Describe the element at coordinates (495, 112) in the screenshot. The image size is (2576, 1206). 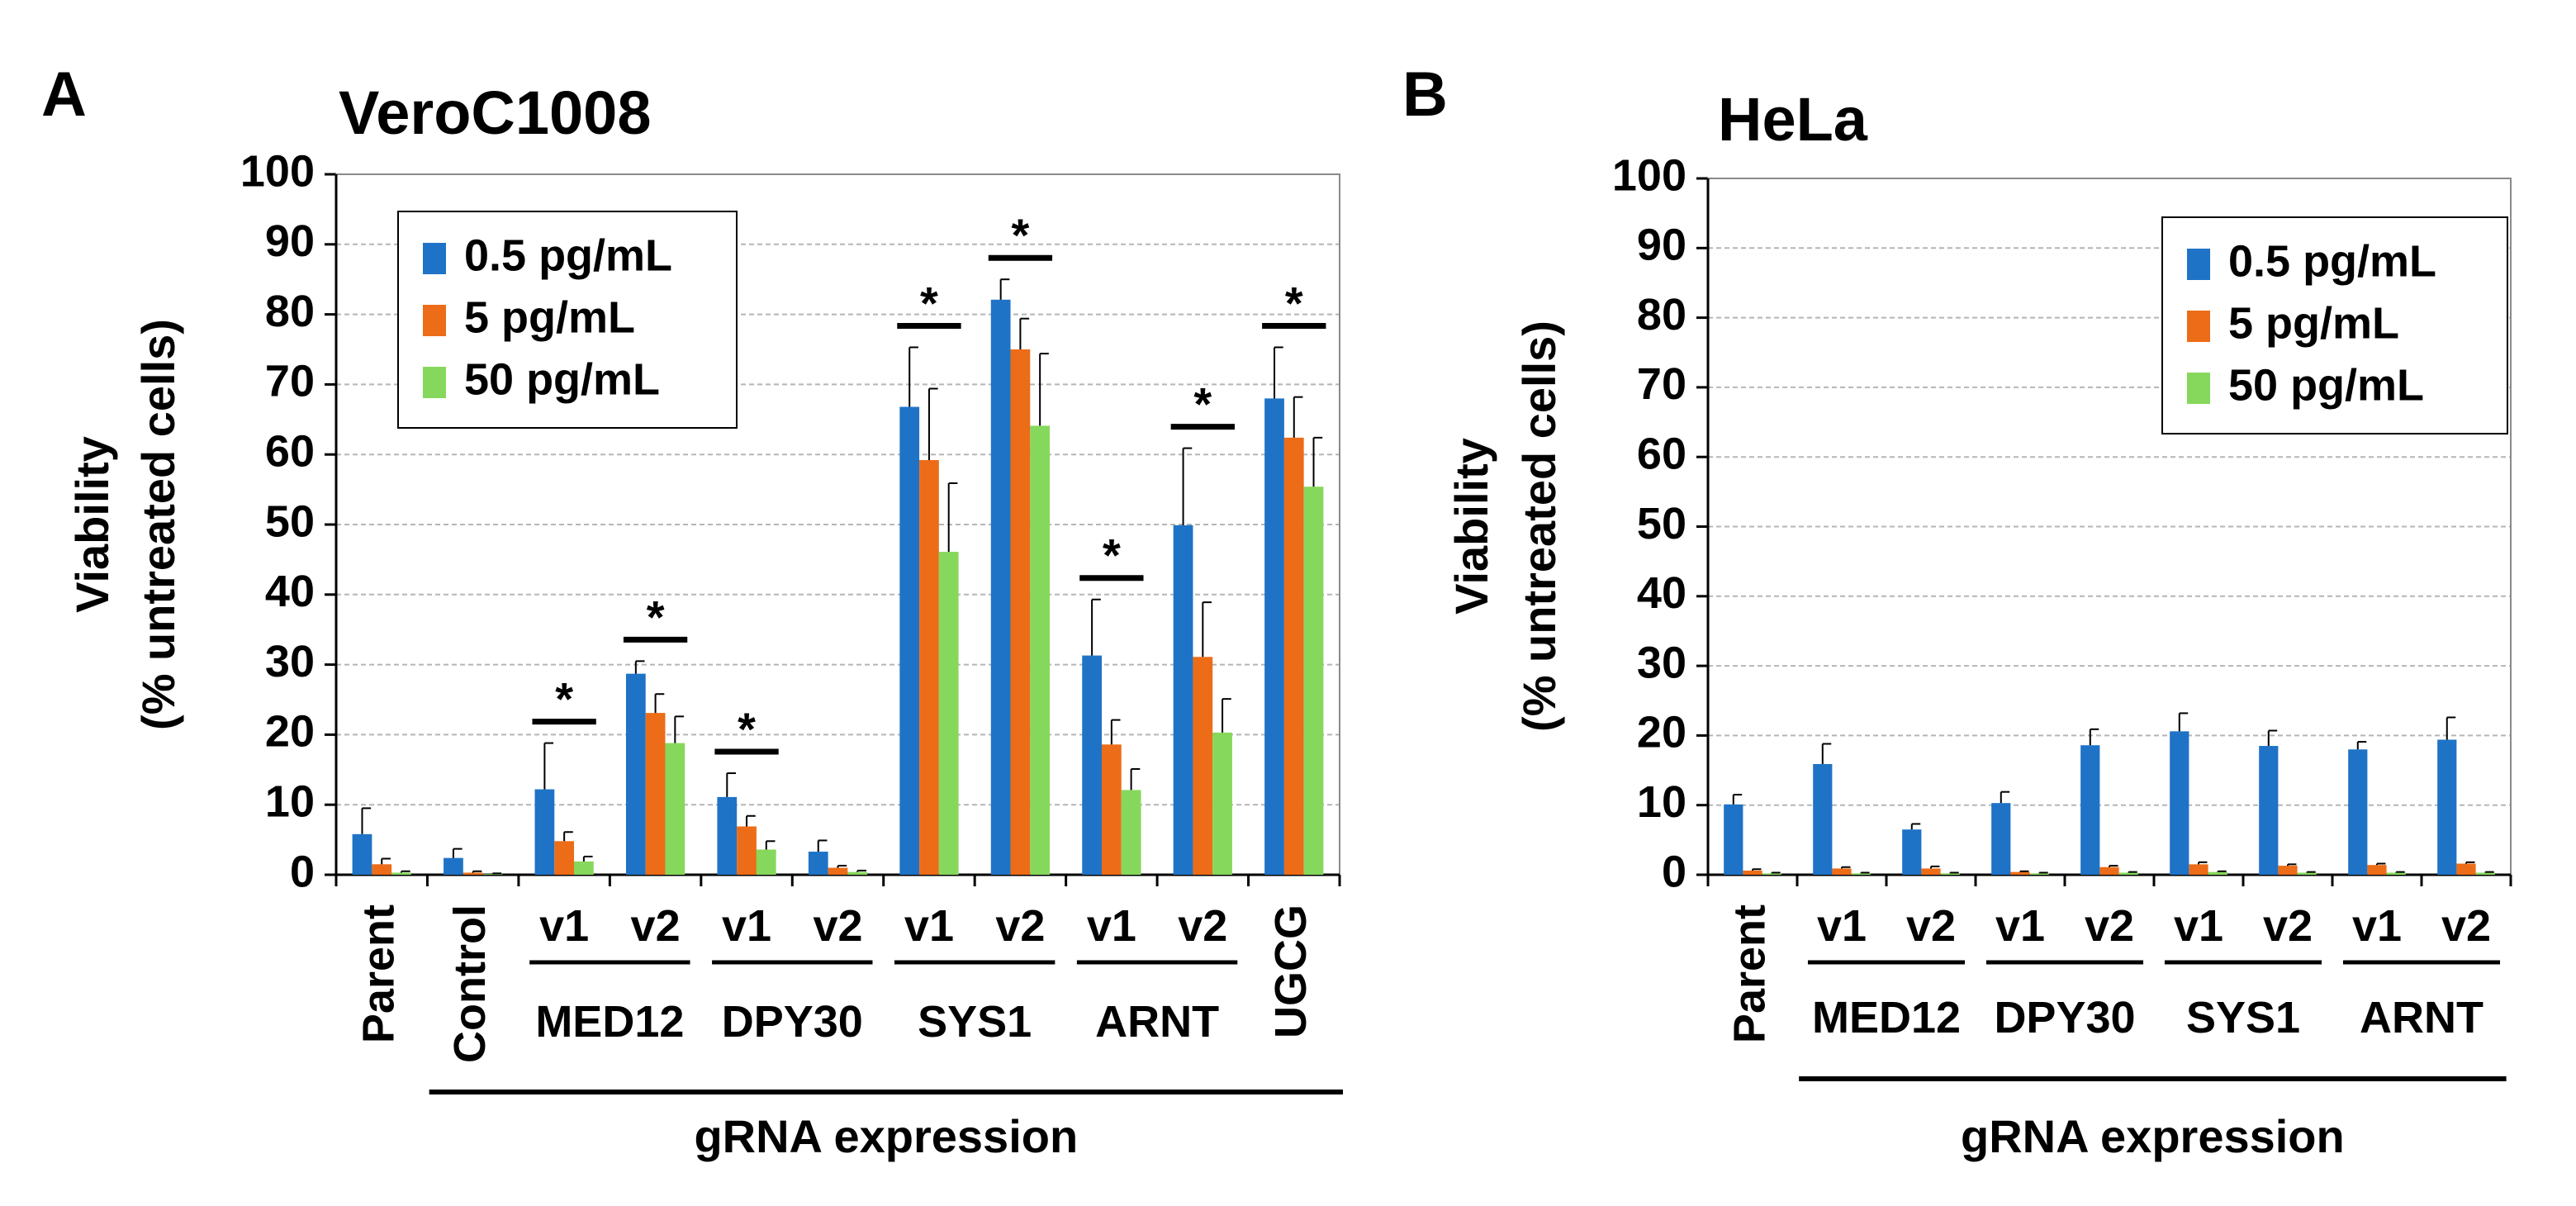
I see `chart-title: VeroC1008` at that location.